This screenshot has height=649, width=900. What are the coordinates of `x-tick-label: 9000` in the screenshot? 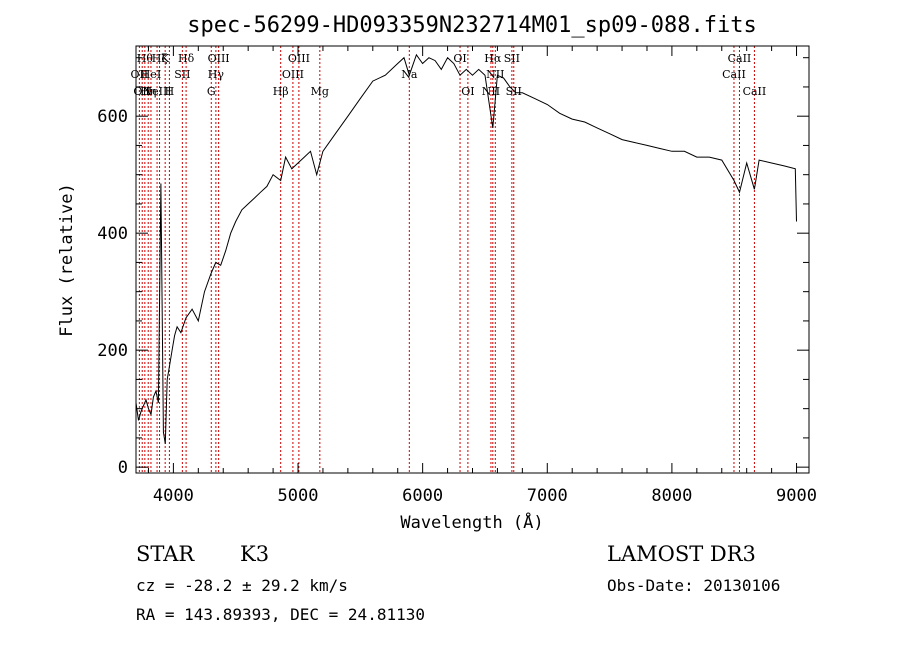 It's located at (796, 496).